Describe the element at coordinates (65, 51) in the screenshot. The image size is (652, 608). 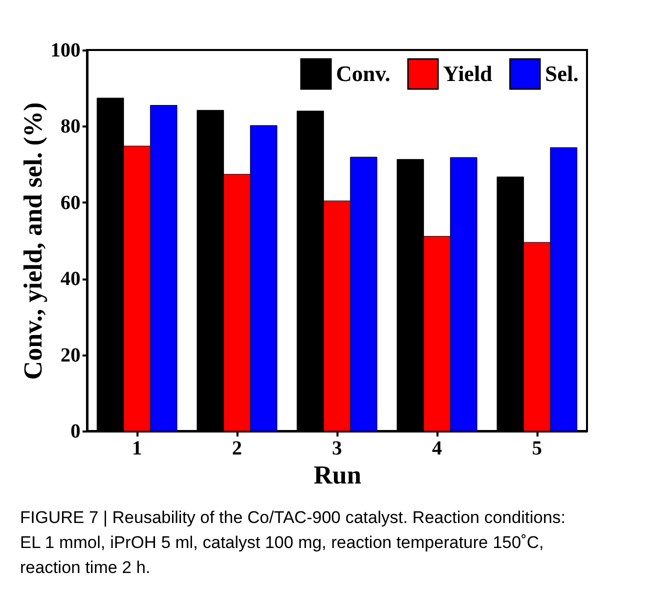
I see `y-tick-label: 100` at that location.